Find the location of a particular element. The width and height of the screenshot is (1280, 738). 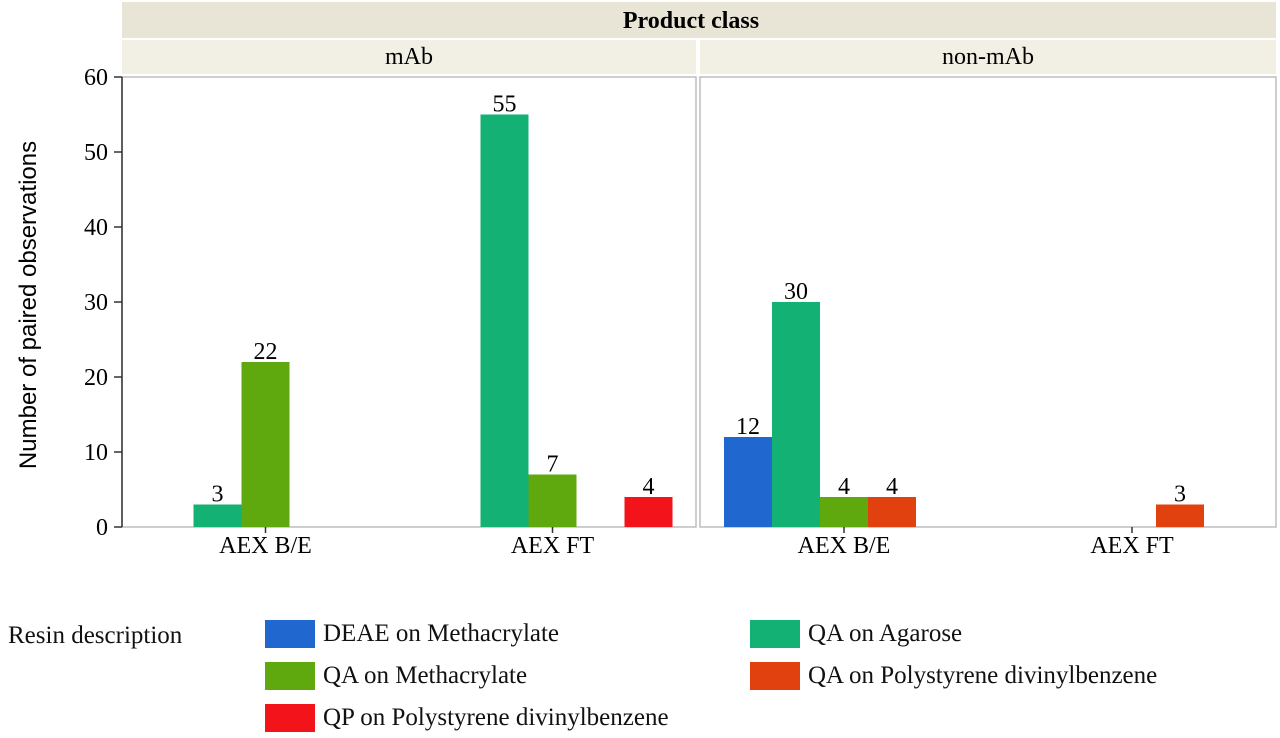

legend-title: Resin description is located at coordinates (95, 635).